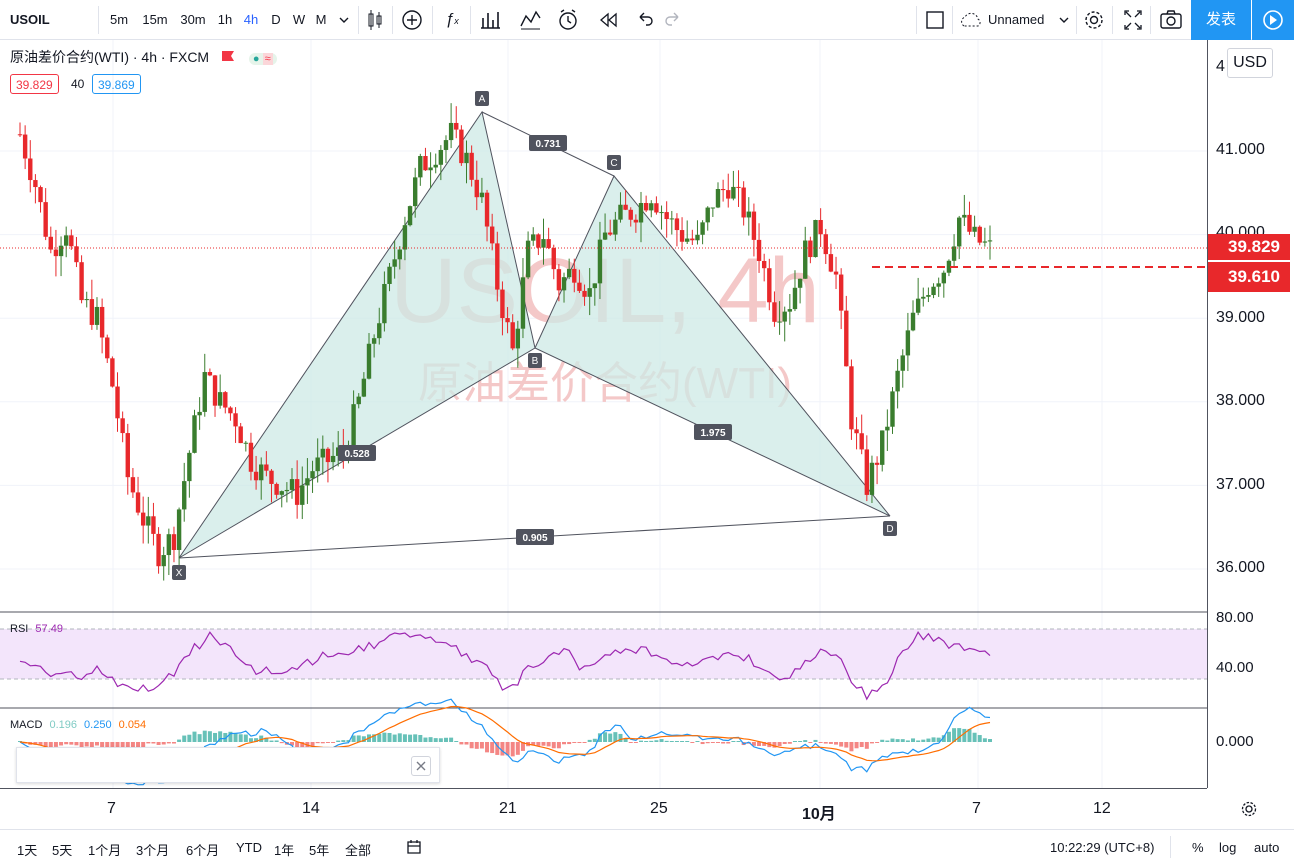  Describe the element at coordinates (228, 765) in the screenshot. I see `drawings-panel` at that location.